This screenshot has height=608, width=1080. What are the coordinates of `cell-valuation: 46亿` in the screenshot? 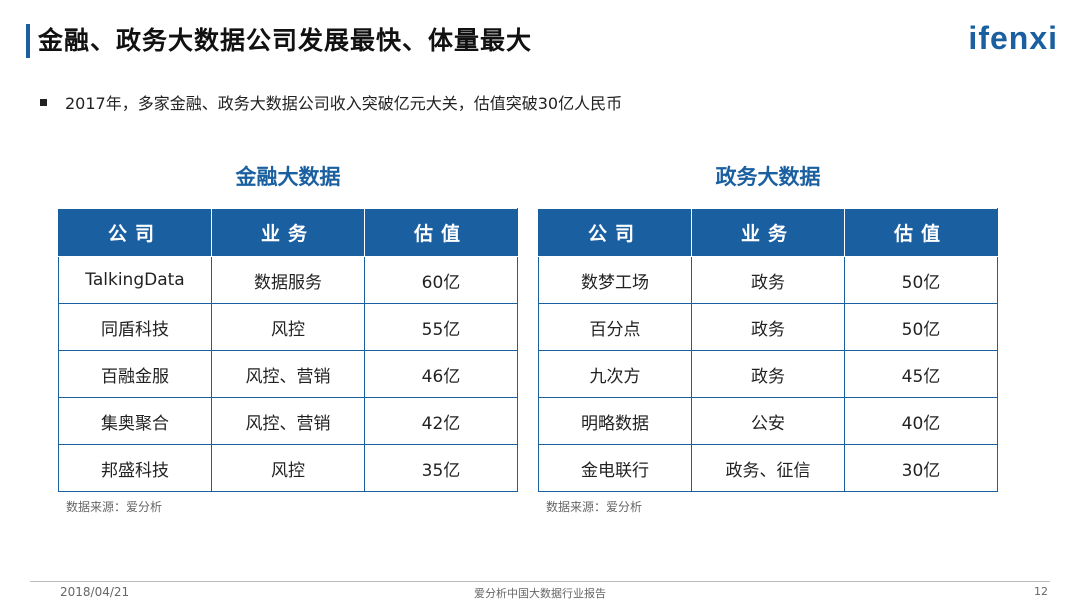 It's located at (441, 374).